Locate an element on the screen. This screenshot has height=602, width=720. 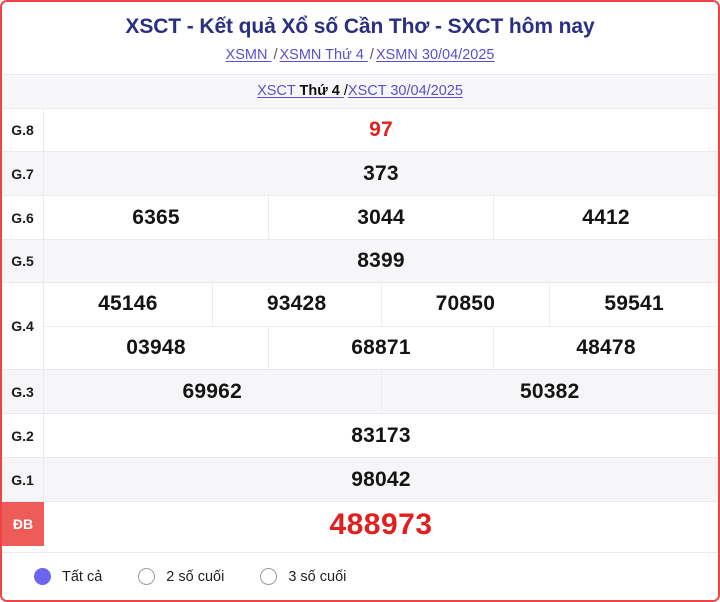
radio-label: 2 số cuối is located at coordinates (195, 576).